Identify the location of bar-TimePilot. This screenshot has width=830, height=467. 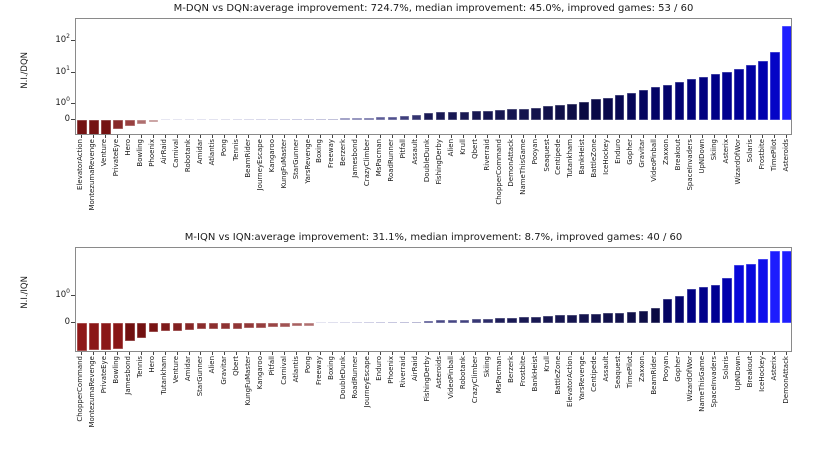
(631, 317).